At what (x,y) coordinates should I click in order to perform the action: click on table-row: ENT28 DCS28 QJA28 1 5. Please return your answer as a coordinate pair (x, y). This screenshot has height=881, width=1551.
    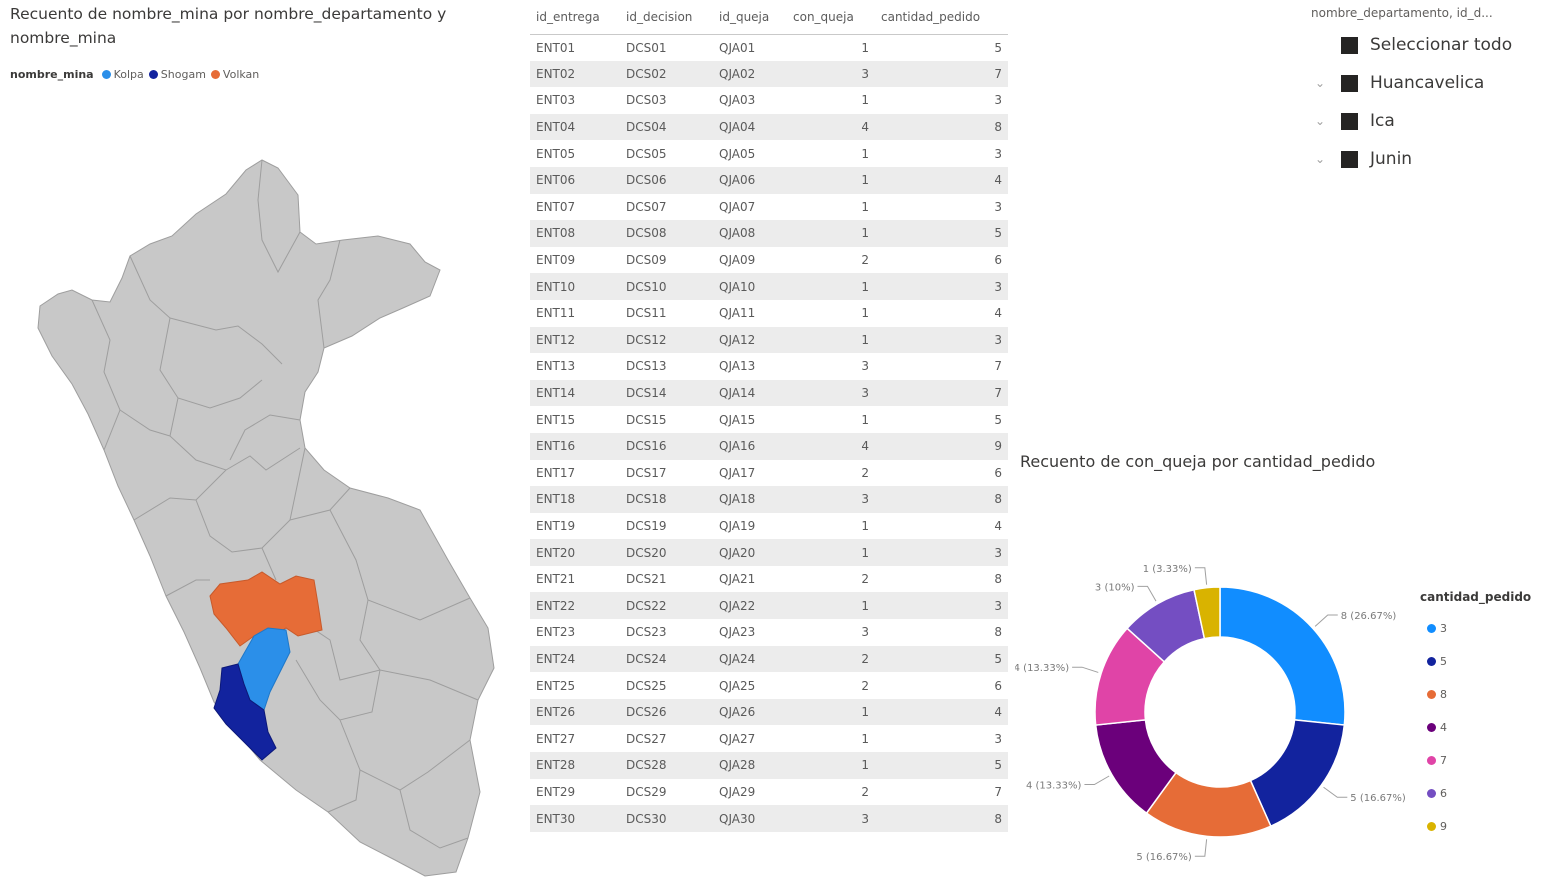
    Looking at the image, I should click on (769, 765).